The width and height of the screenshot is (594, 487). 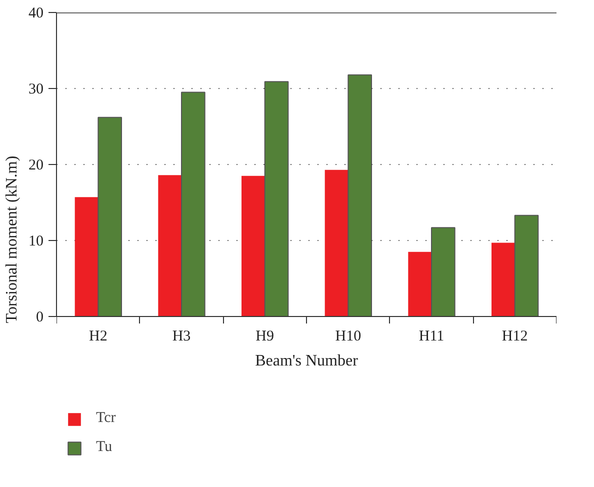 What do you see at coordinates (36, 242) in the screenshot?
I see `y-tick-label: 10` at bounding box center [36, 242].